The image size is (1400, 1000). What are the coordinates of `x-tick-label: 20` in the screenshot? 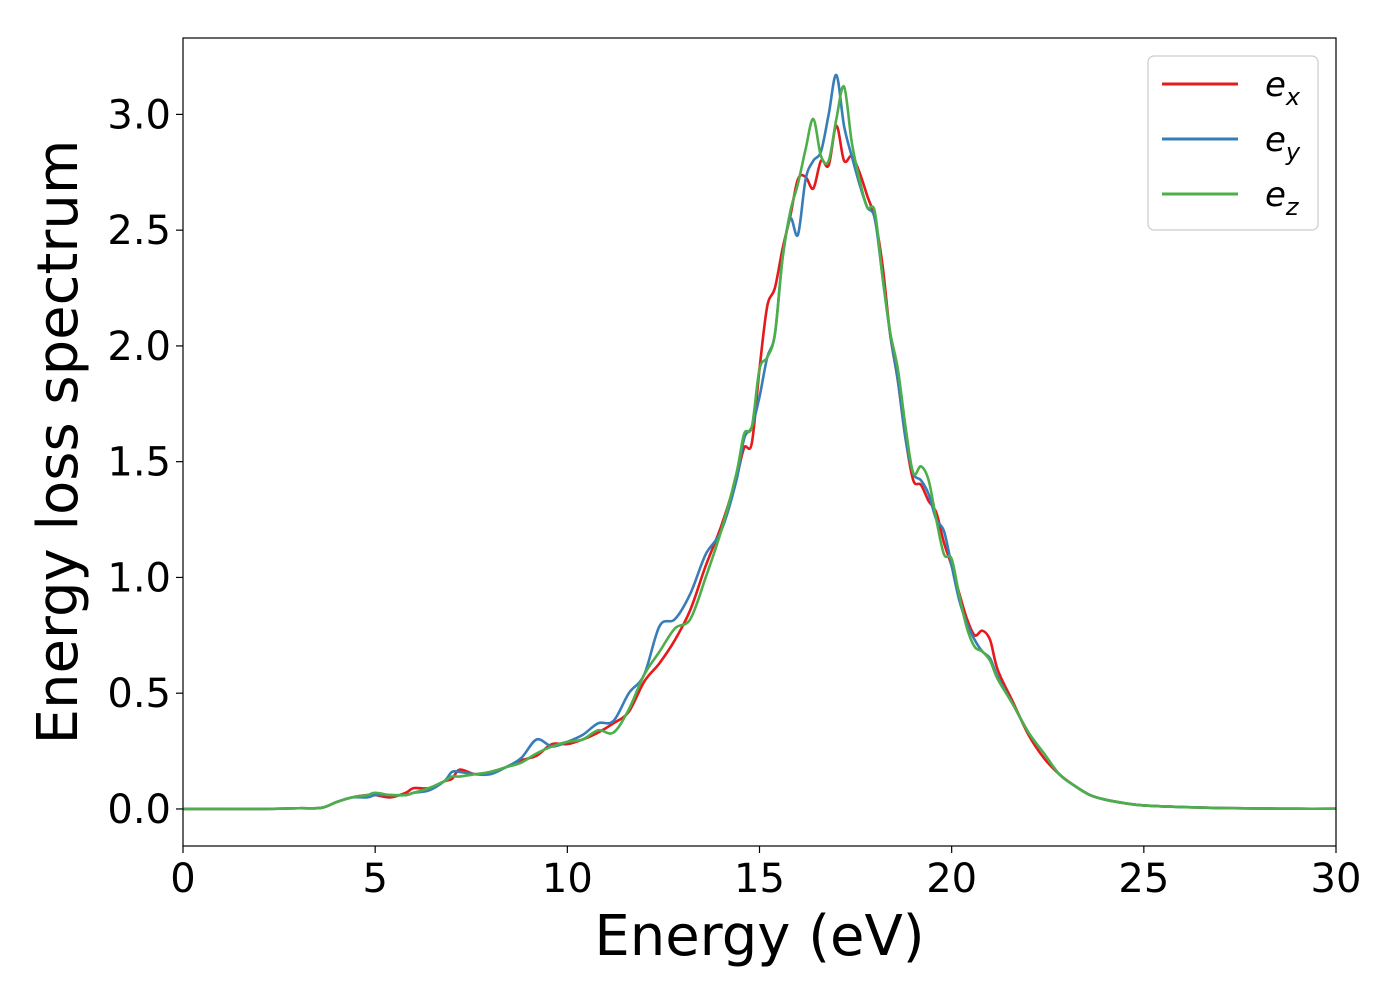 It's located at (951, 879).